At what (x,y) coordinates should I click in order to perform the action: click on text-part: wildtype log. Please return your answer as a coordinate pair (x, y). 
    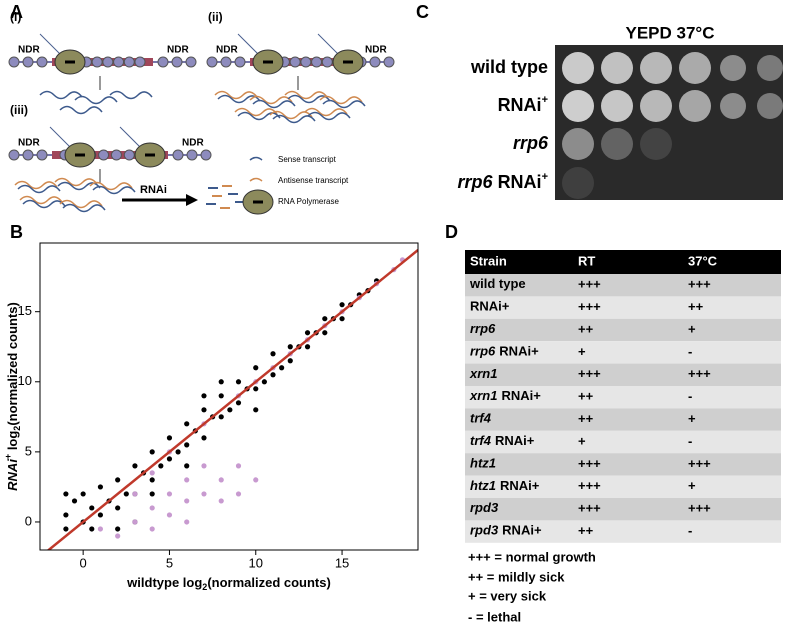
    Looking at the image, I should click on (164, 582).